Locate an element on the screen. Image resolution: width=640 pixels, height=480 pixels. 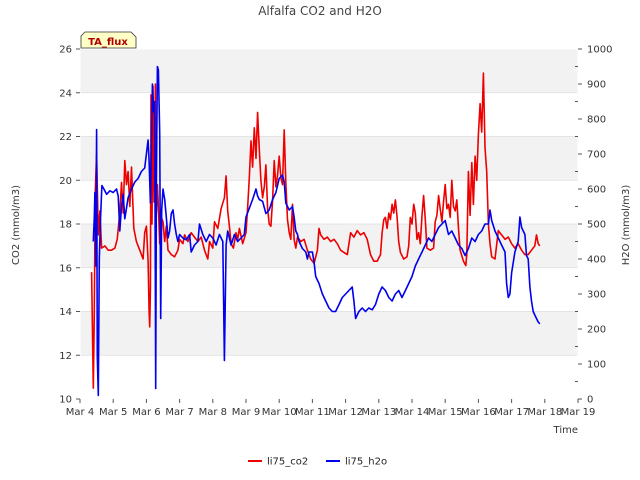
y-right-tick-label: 1000 is located at coordinates (599, 50).